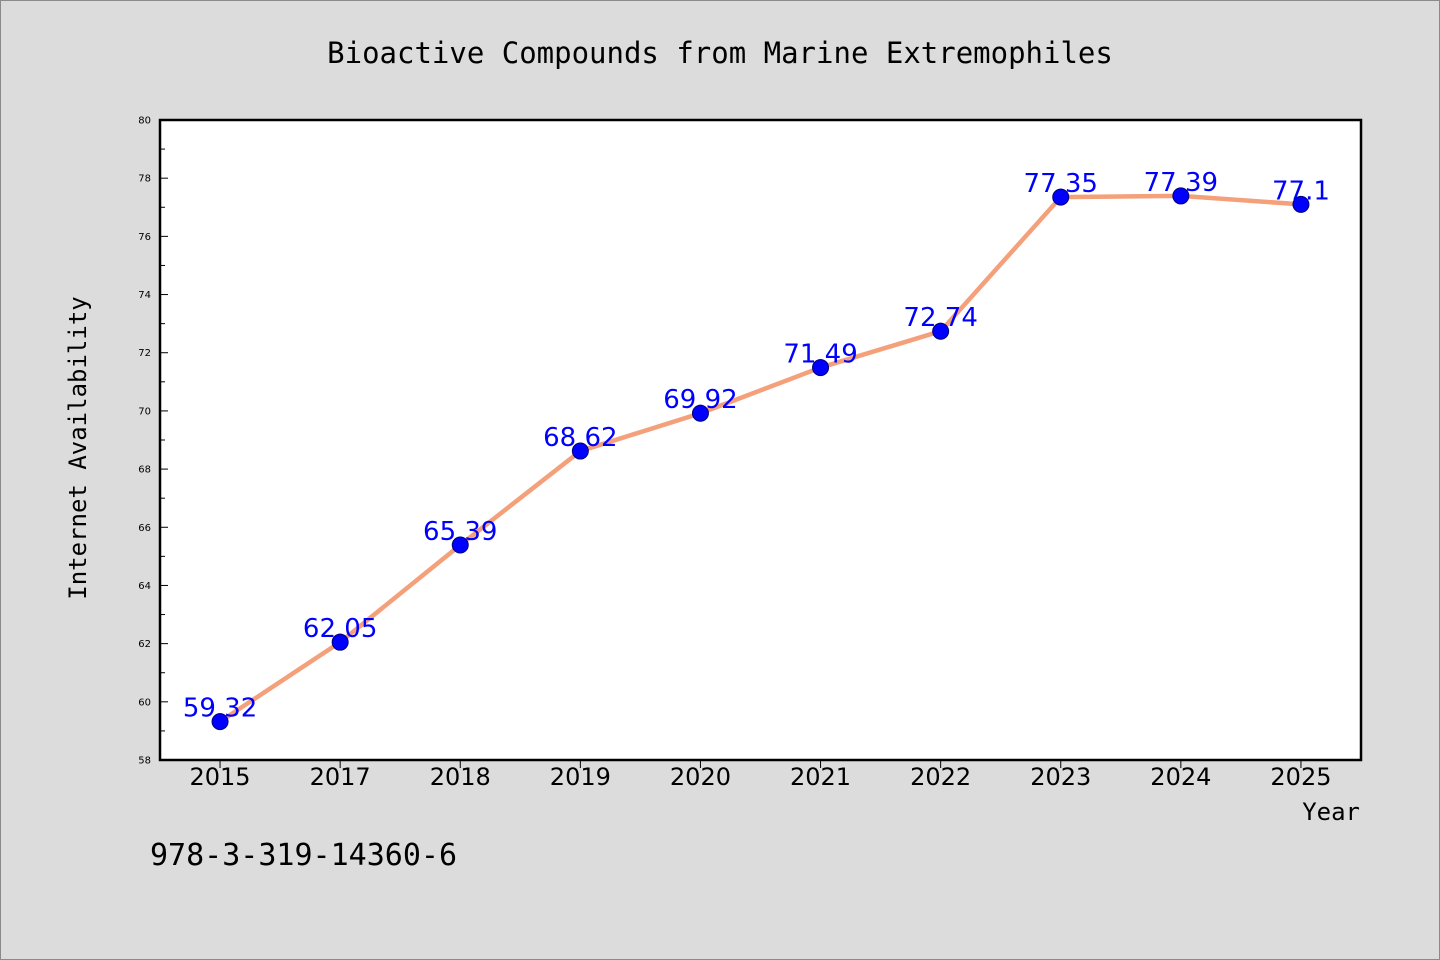  What do you see at coordinates (220, 777) in the screenshot?
I see `x-tick-label: 2015` at bounding box center [220, 777].